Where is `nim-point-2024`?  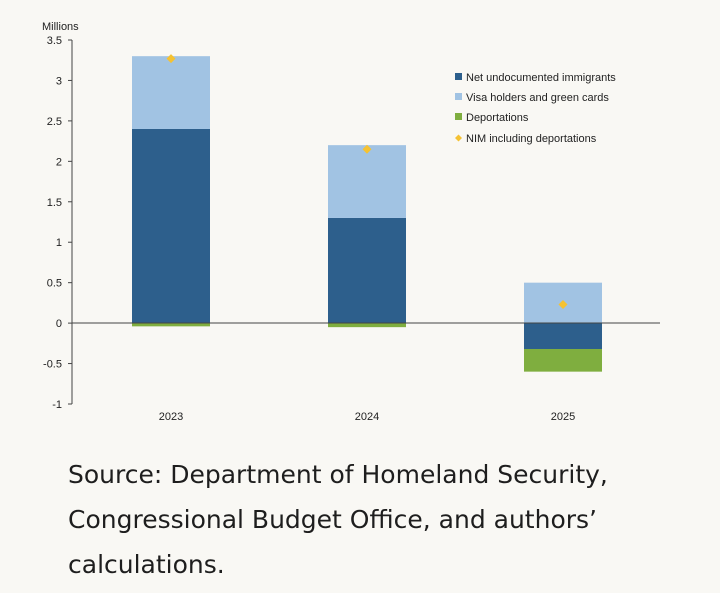
nim-point-2024 is located at coordinates (367, 149).